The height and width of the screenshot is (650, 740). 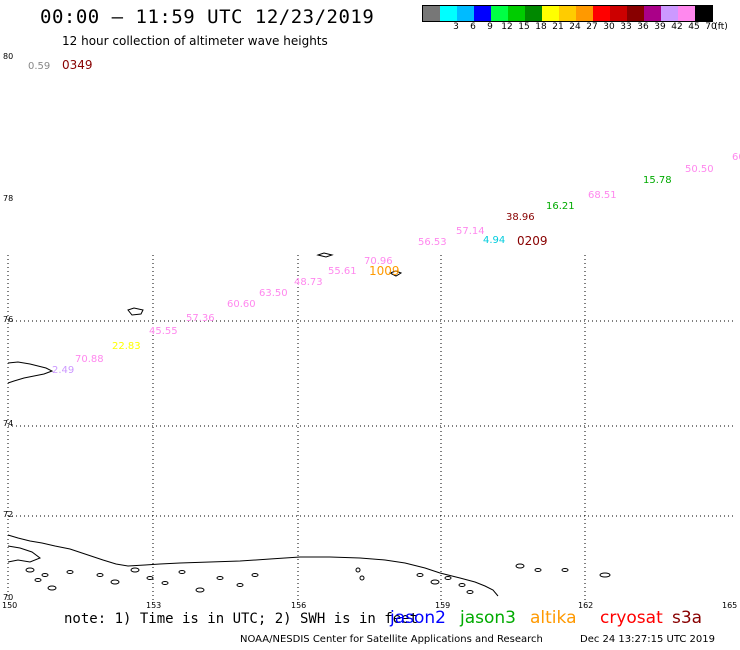 I want to click on time-label: 1009, so click(x=384, y=271).